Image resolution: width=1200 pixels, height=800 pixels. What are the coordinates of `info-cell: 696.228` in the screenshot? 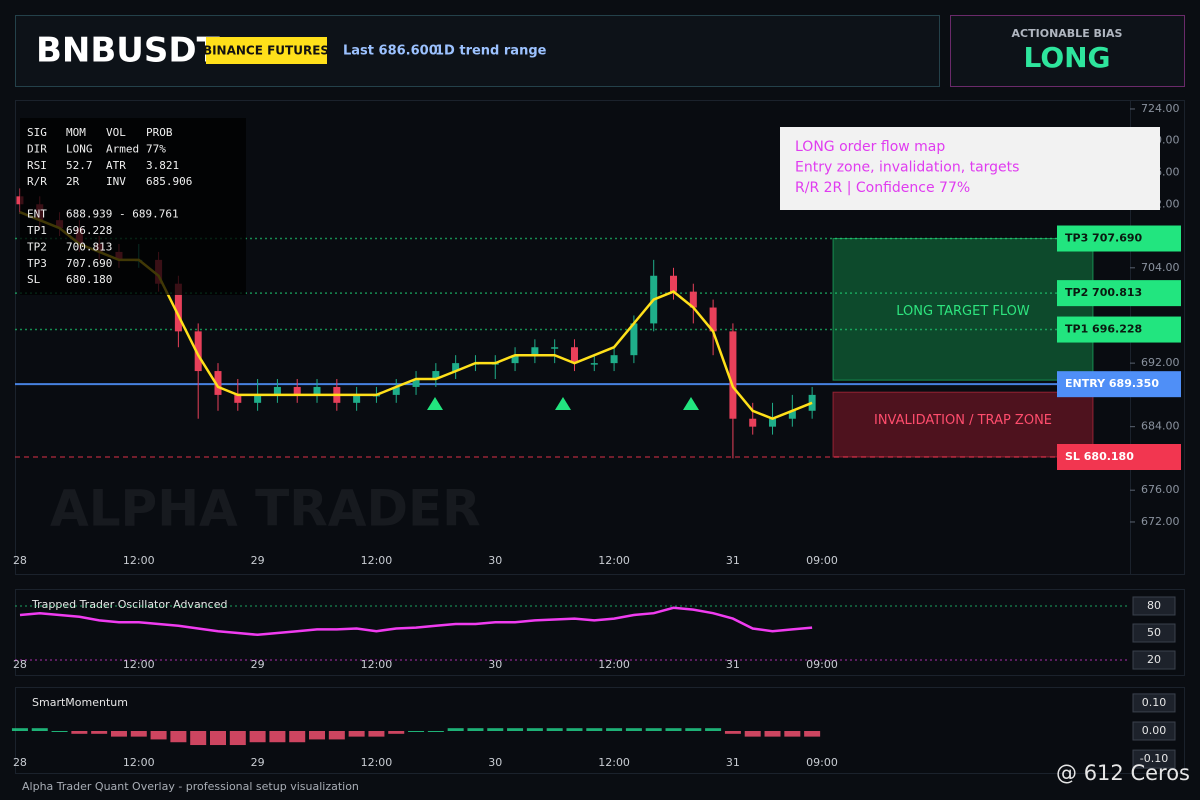 It's located at (89, 230).